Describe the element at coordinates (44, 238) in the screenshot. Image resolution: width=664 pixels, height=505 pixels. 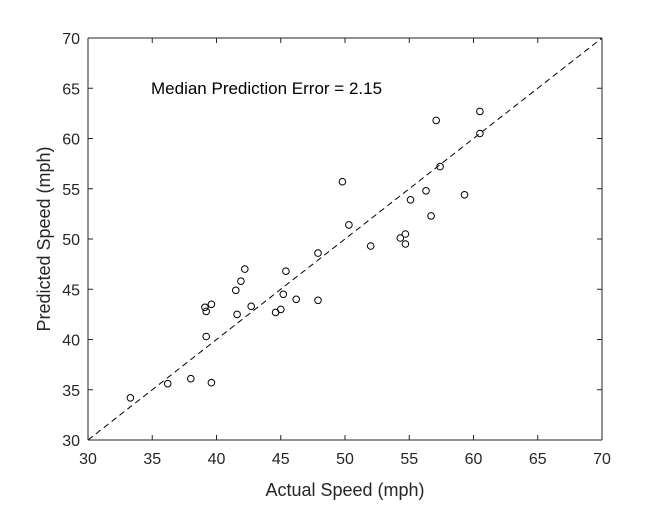
I see `y-axis-label: Predicted Speed (mph)` at that location.